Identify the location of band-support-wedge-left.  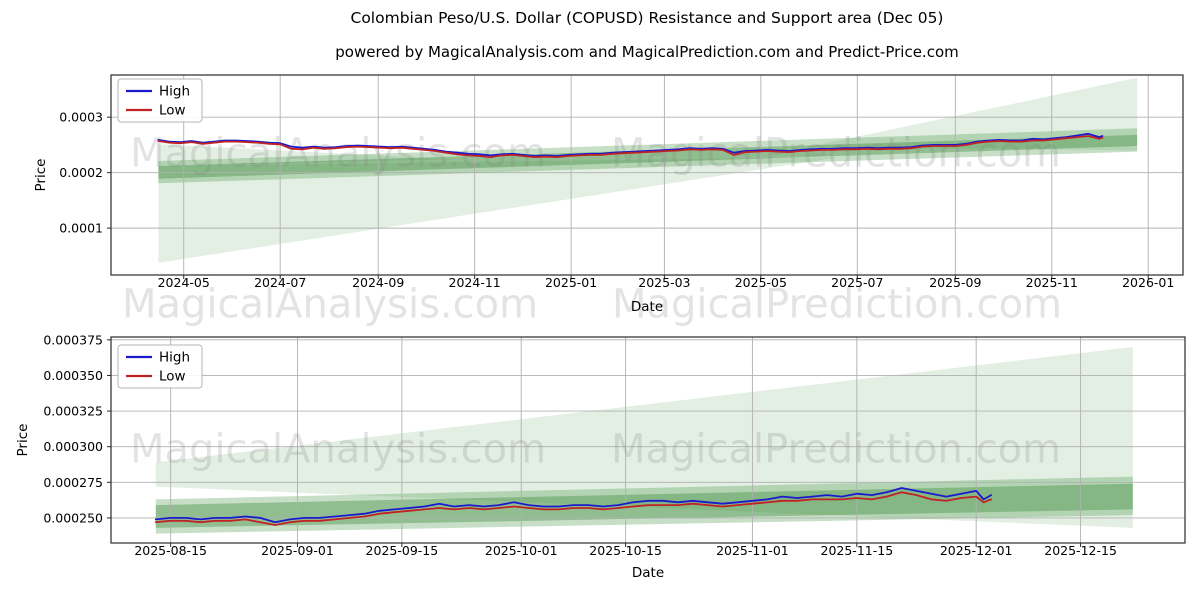
(307, 155).